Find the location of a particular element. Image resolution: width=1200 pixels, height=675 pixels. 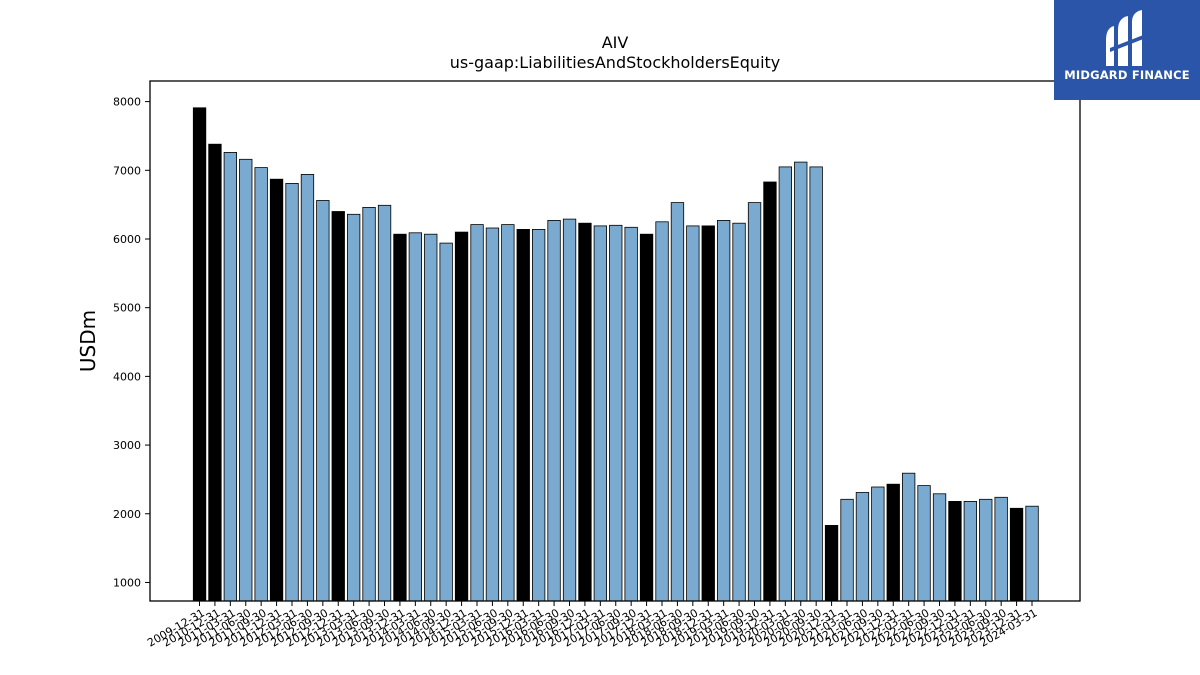

y-axis-label: USDm is located at coordinates (88, 341).